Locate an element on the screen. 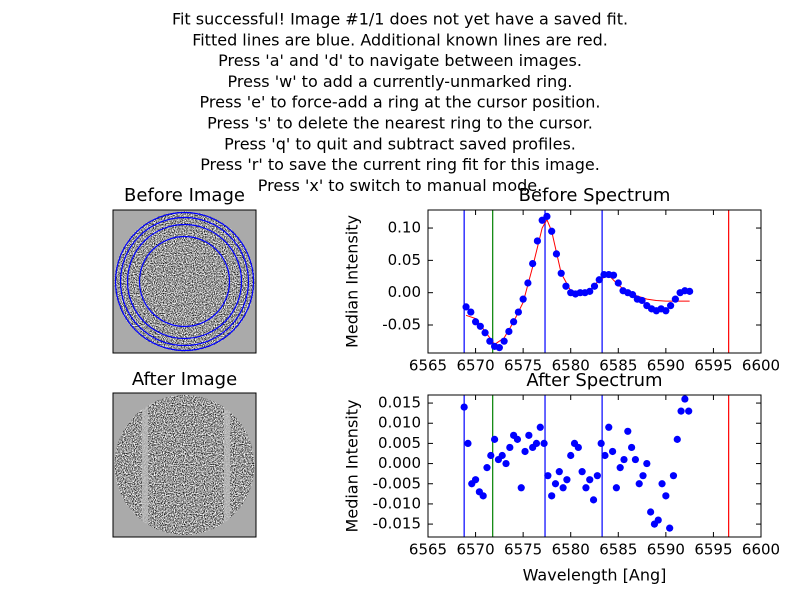 Image resolution: width=800 pixels, height=600 pixels. image-content is located at coordinates (184, 465).